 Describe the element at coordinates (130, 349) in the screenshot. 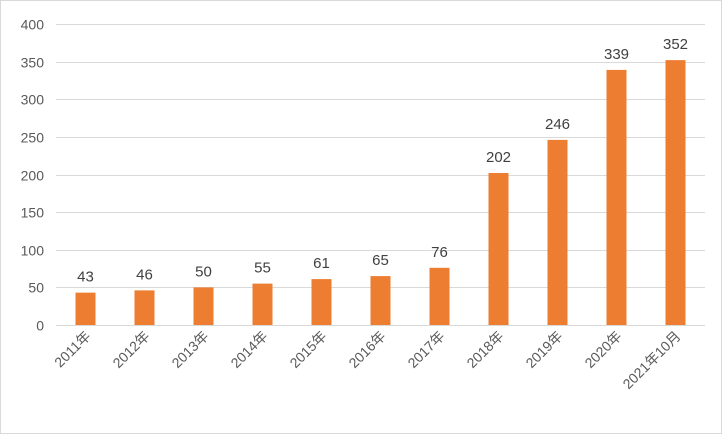

I see `x-tick-label: 2012年` at that location.